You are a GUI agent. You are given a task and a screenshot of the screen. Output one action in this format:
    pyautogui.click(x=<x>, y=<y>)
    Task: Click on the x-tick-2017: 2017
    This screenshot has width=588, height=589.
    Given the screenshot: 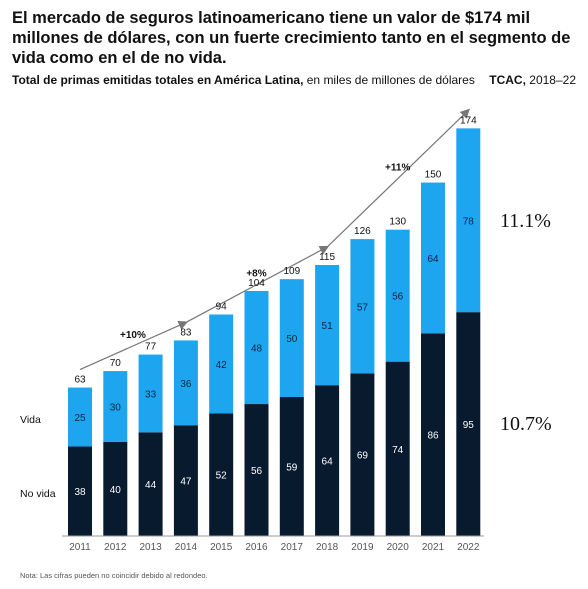 What is the action you would take?
    pyautogui.click(x=292, y=547)
    